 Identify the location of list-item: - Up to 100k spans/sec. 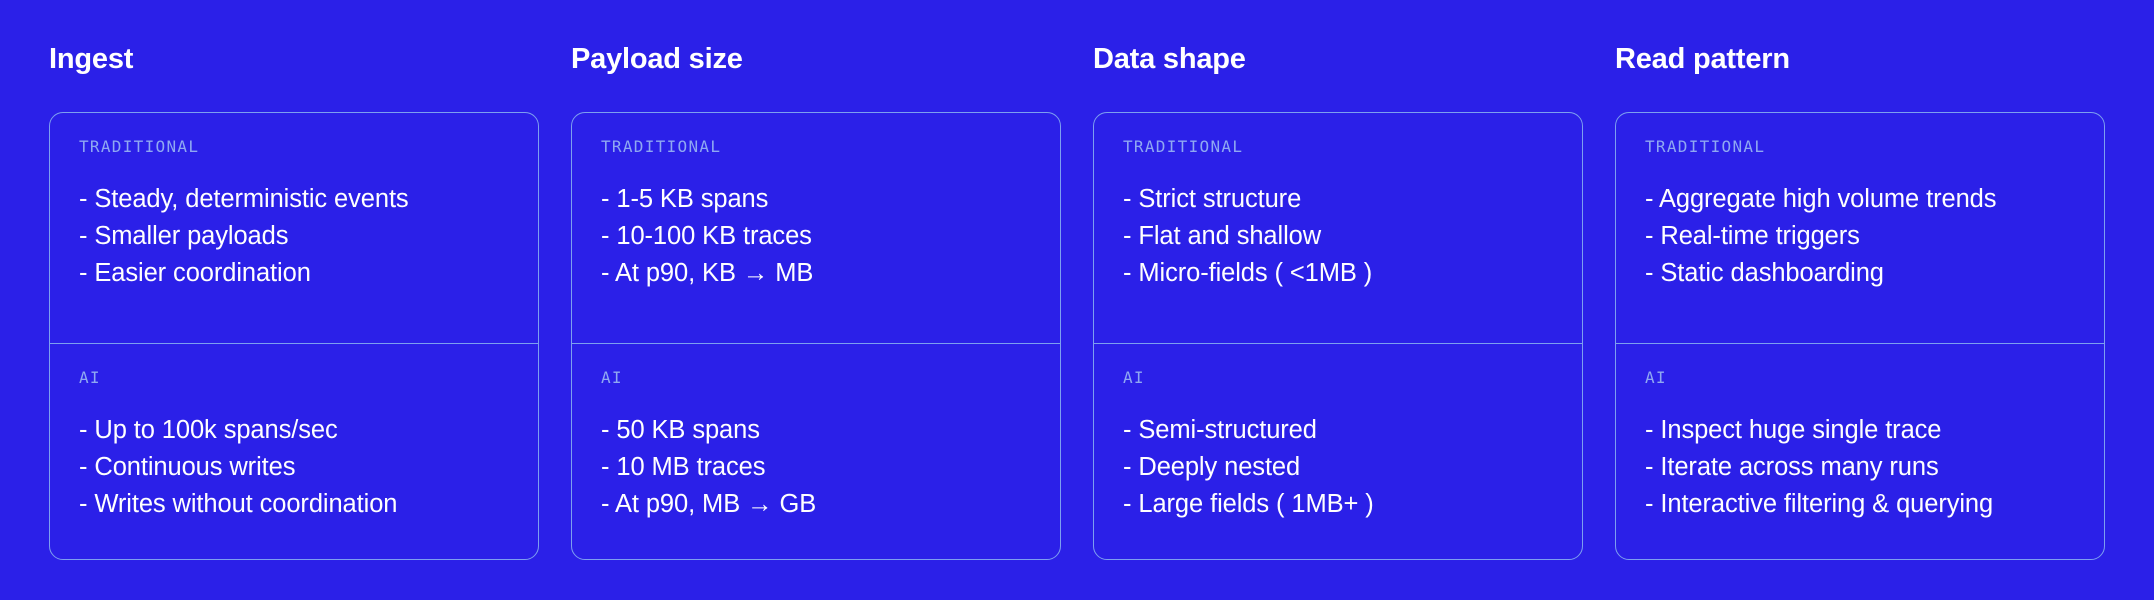
(208, 430).